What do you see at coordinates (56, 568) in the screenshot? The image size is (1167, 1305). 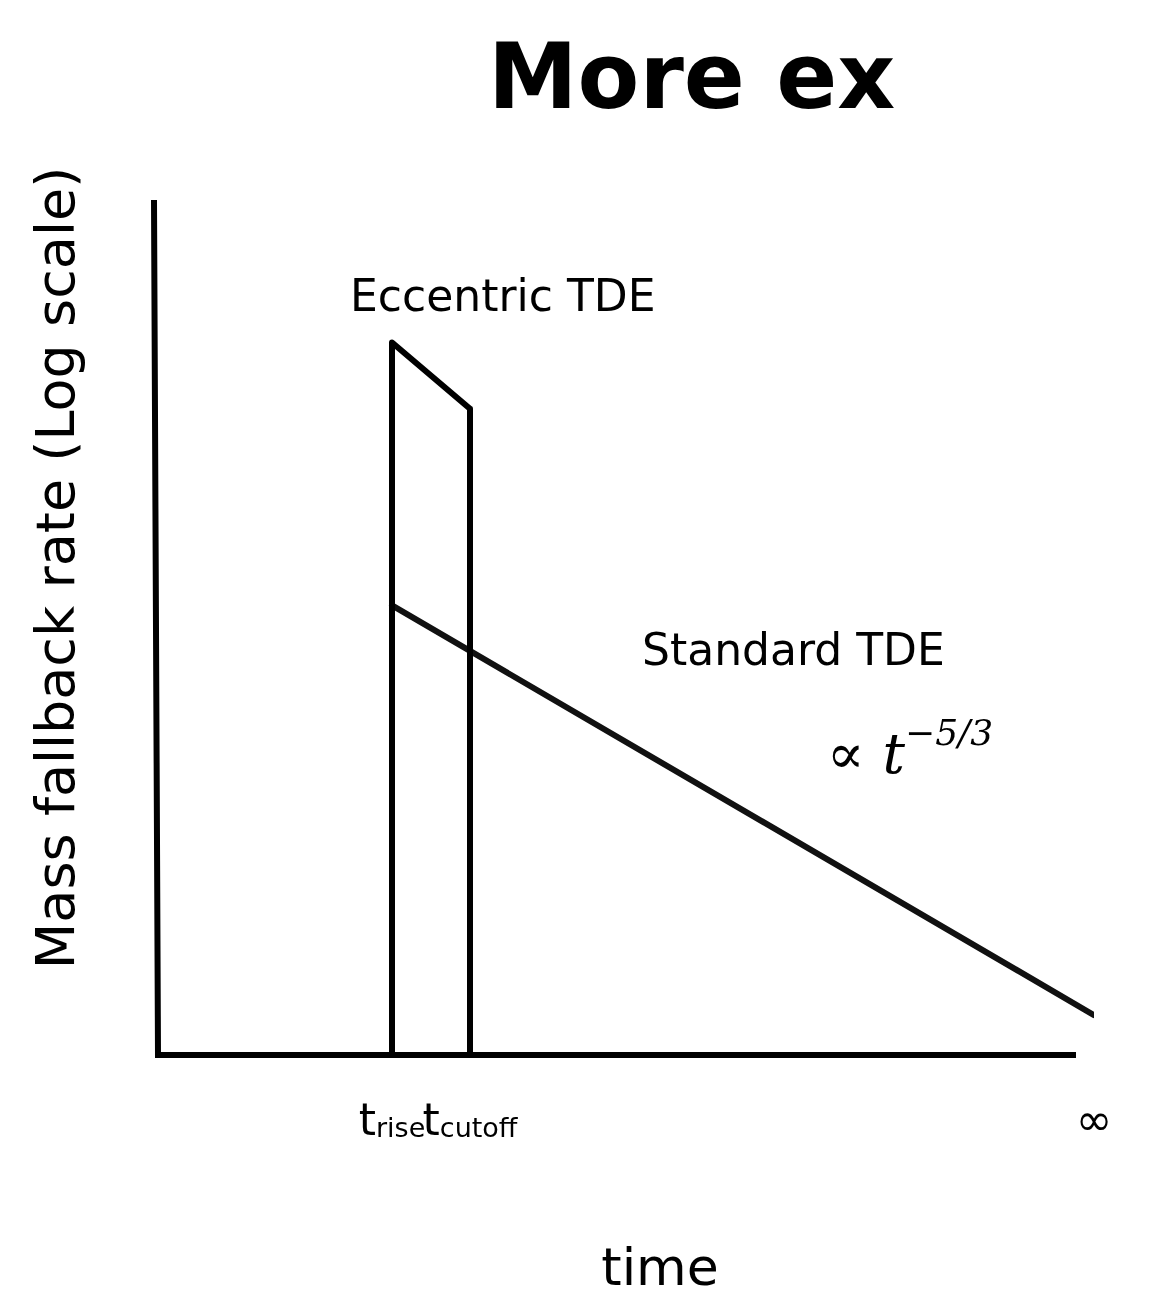 I see `y-axis-title: Mass fallback rate (Log scale)` at bounding box center [56, 568].